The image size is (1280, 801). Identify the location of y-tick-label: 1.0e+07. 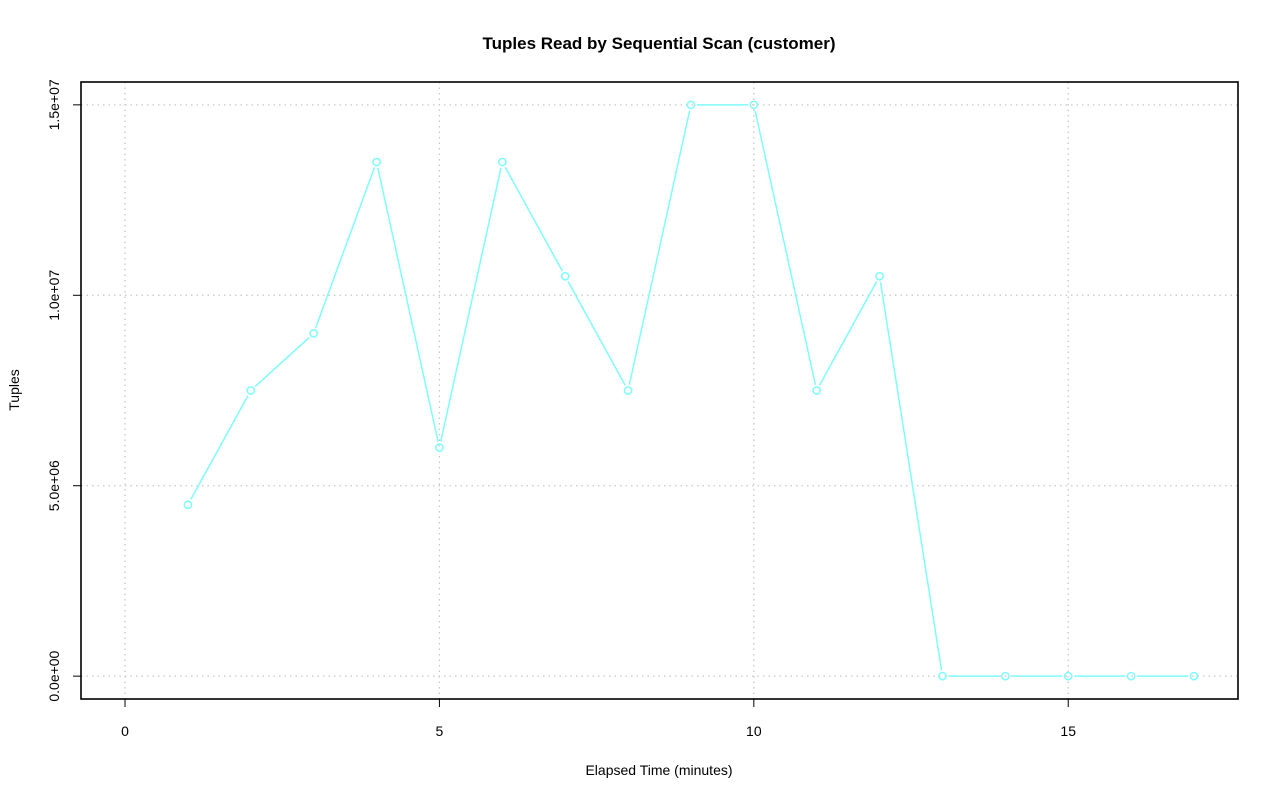
(54, 295).